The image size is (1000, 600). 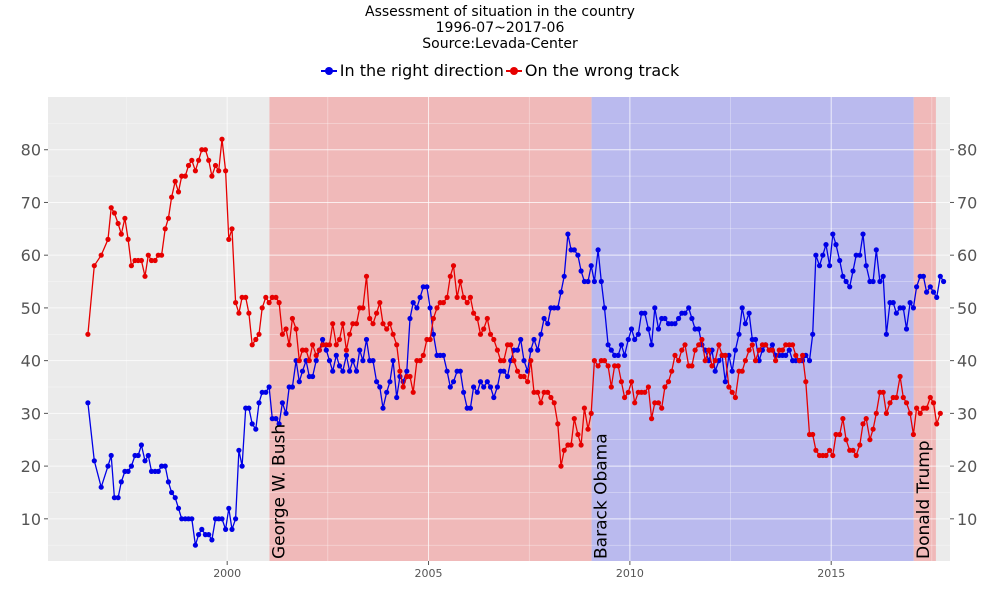 What do you see at coordinates (967, 466) in the screenshot?
I see `y-tick-right-1: 20` at bounding box center [967, 466].